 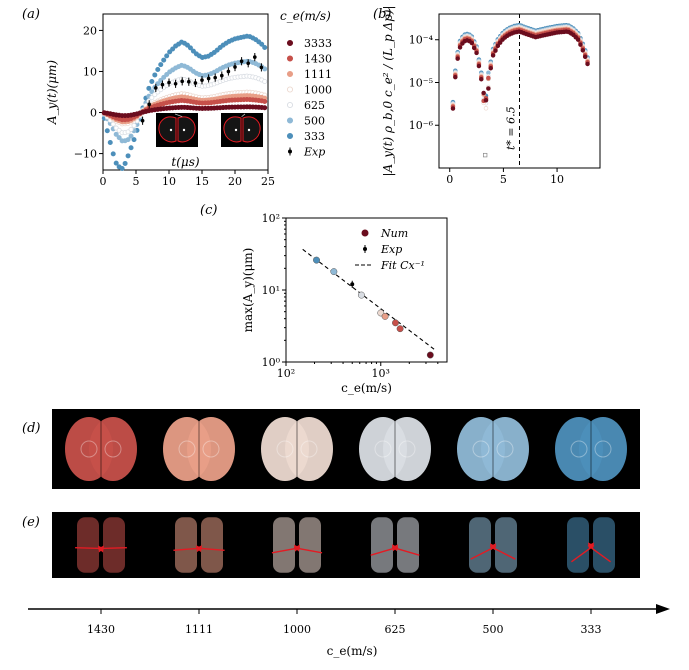 I want to click on ytick-label-c: 10⁰, so click(x=271, y=362).